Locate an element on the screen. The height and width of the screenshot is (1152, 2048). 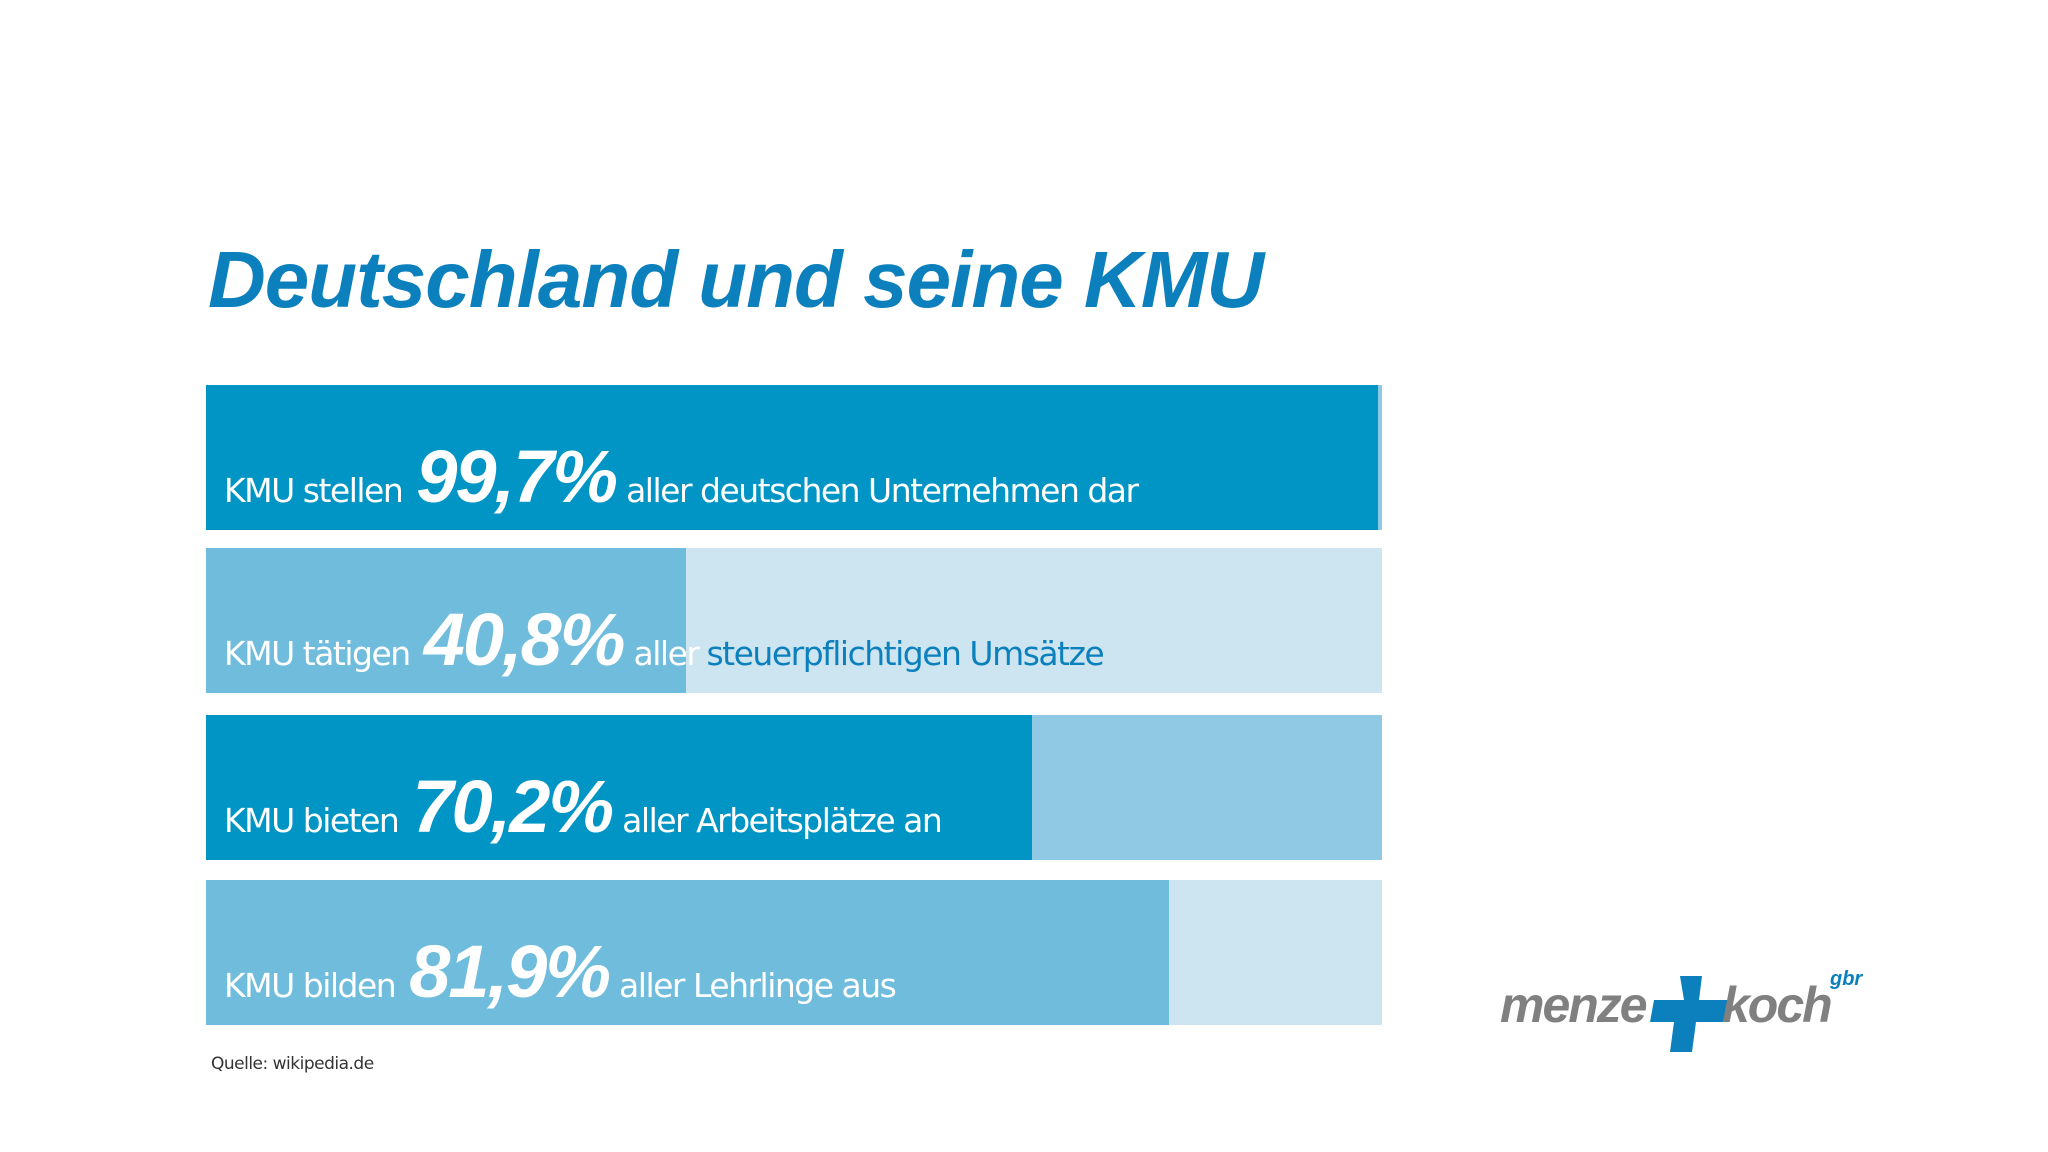
bar-row: KMU bieten 70,2% aller Arbeitsplätze an is located at coordinates (794, 787).